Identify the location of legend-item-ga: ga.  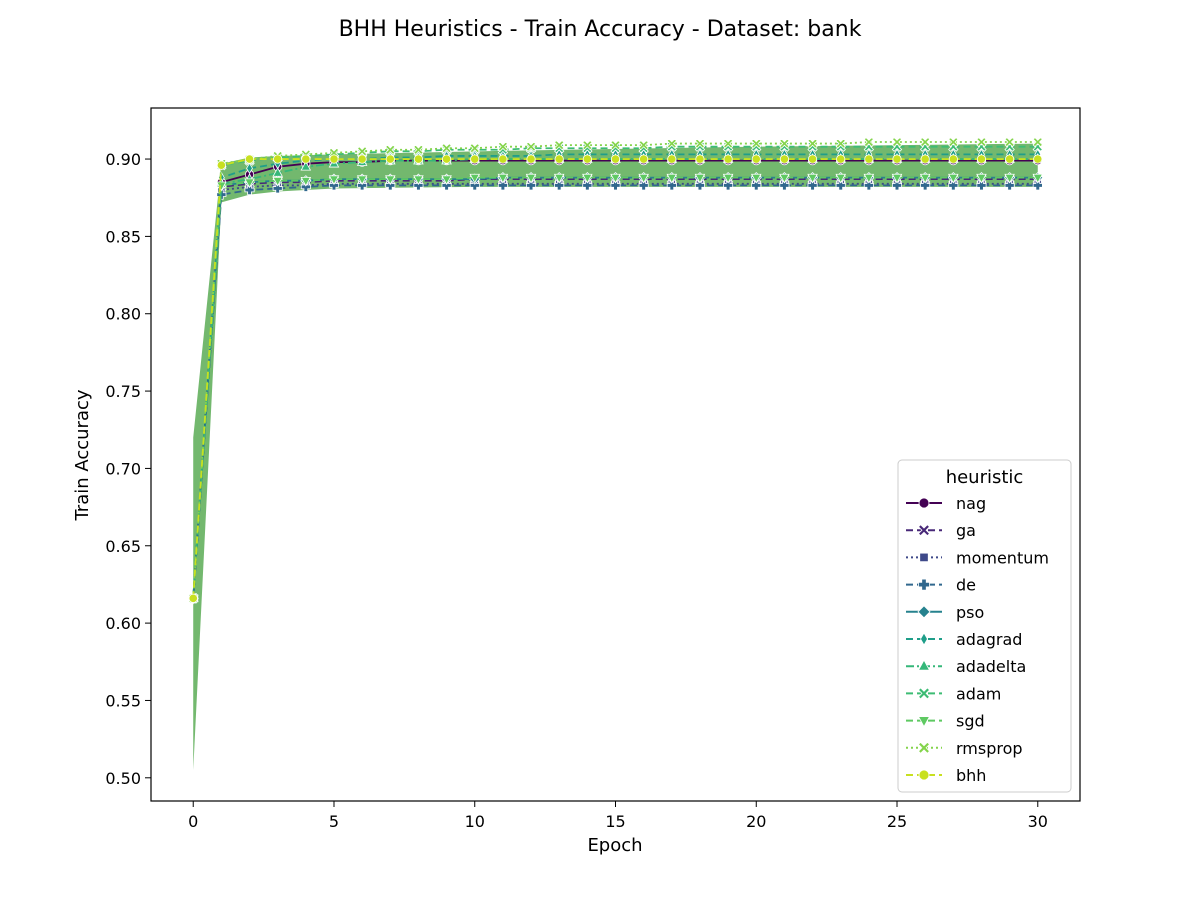
(941, 530).